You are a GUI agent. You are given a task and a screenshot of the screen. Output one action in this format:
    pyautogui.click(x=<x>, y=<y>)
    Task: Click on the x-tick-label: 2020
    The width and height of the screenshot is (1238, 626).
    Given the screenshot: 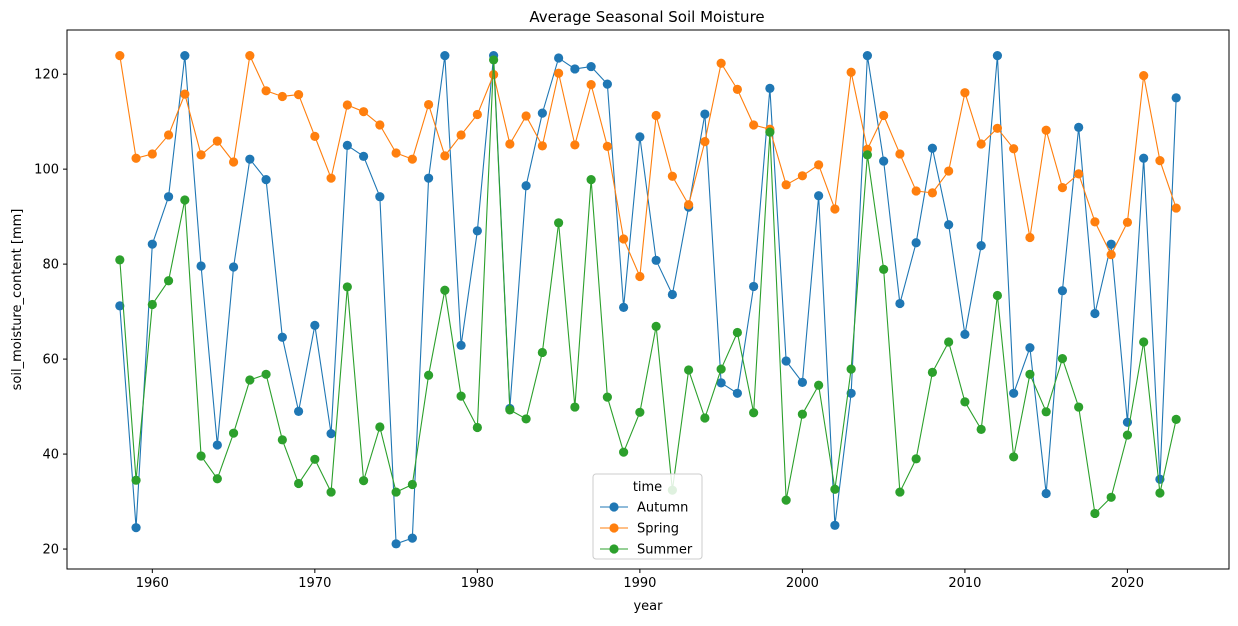 What is the action you would take?
    pyautogui.click(x=1127, y=583)
    